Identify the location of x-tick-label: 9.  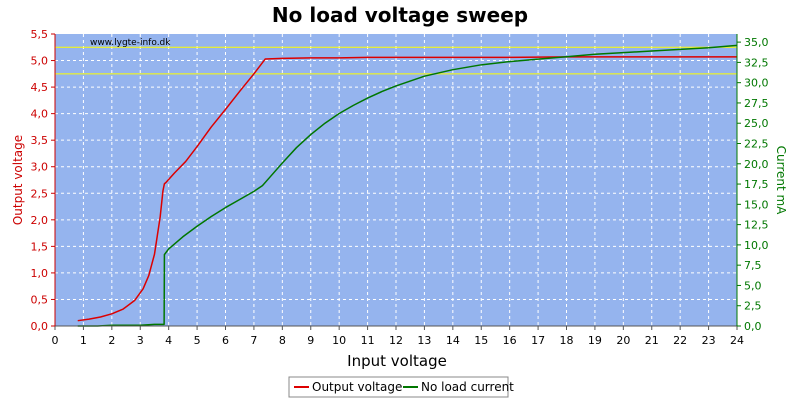
(310, 340).